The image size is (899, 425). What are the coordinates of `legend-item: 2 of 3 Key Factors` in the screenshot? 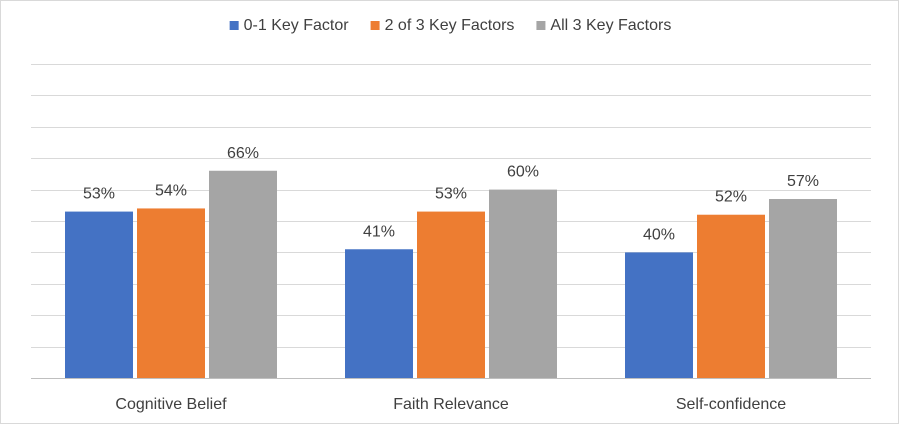 It's located at (442, 25).